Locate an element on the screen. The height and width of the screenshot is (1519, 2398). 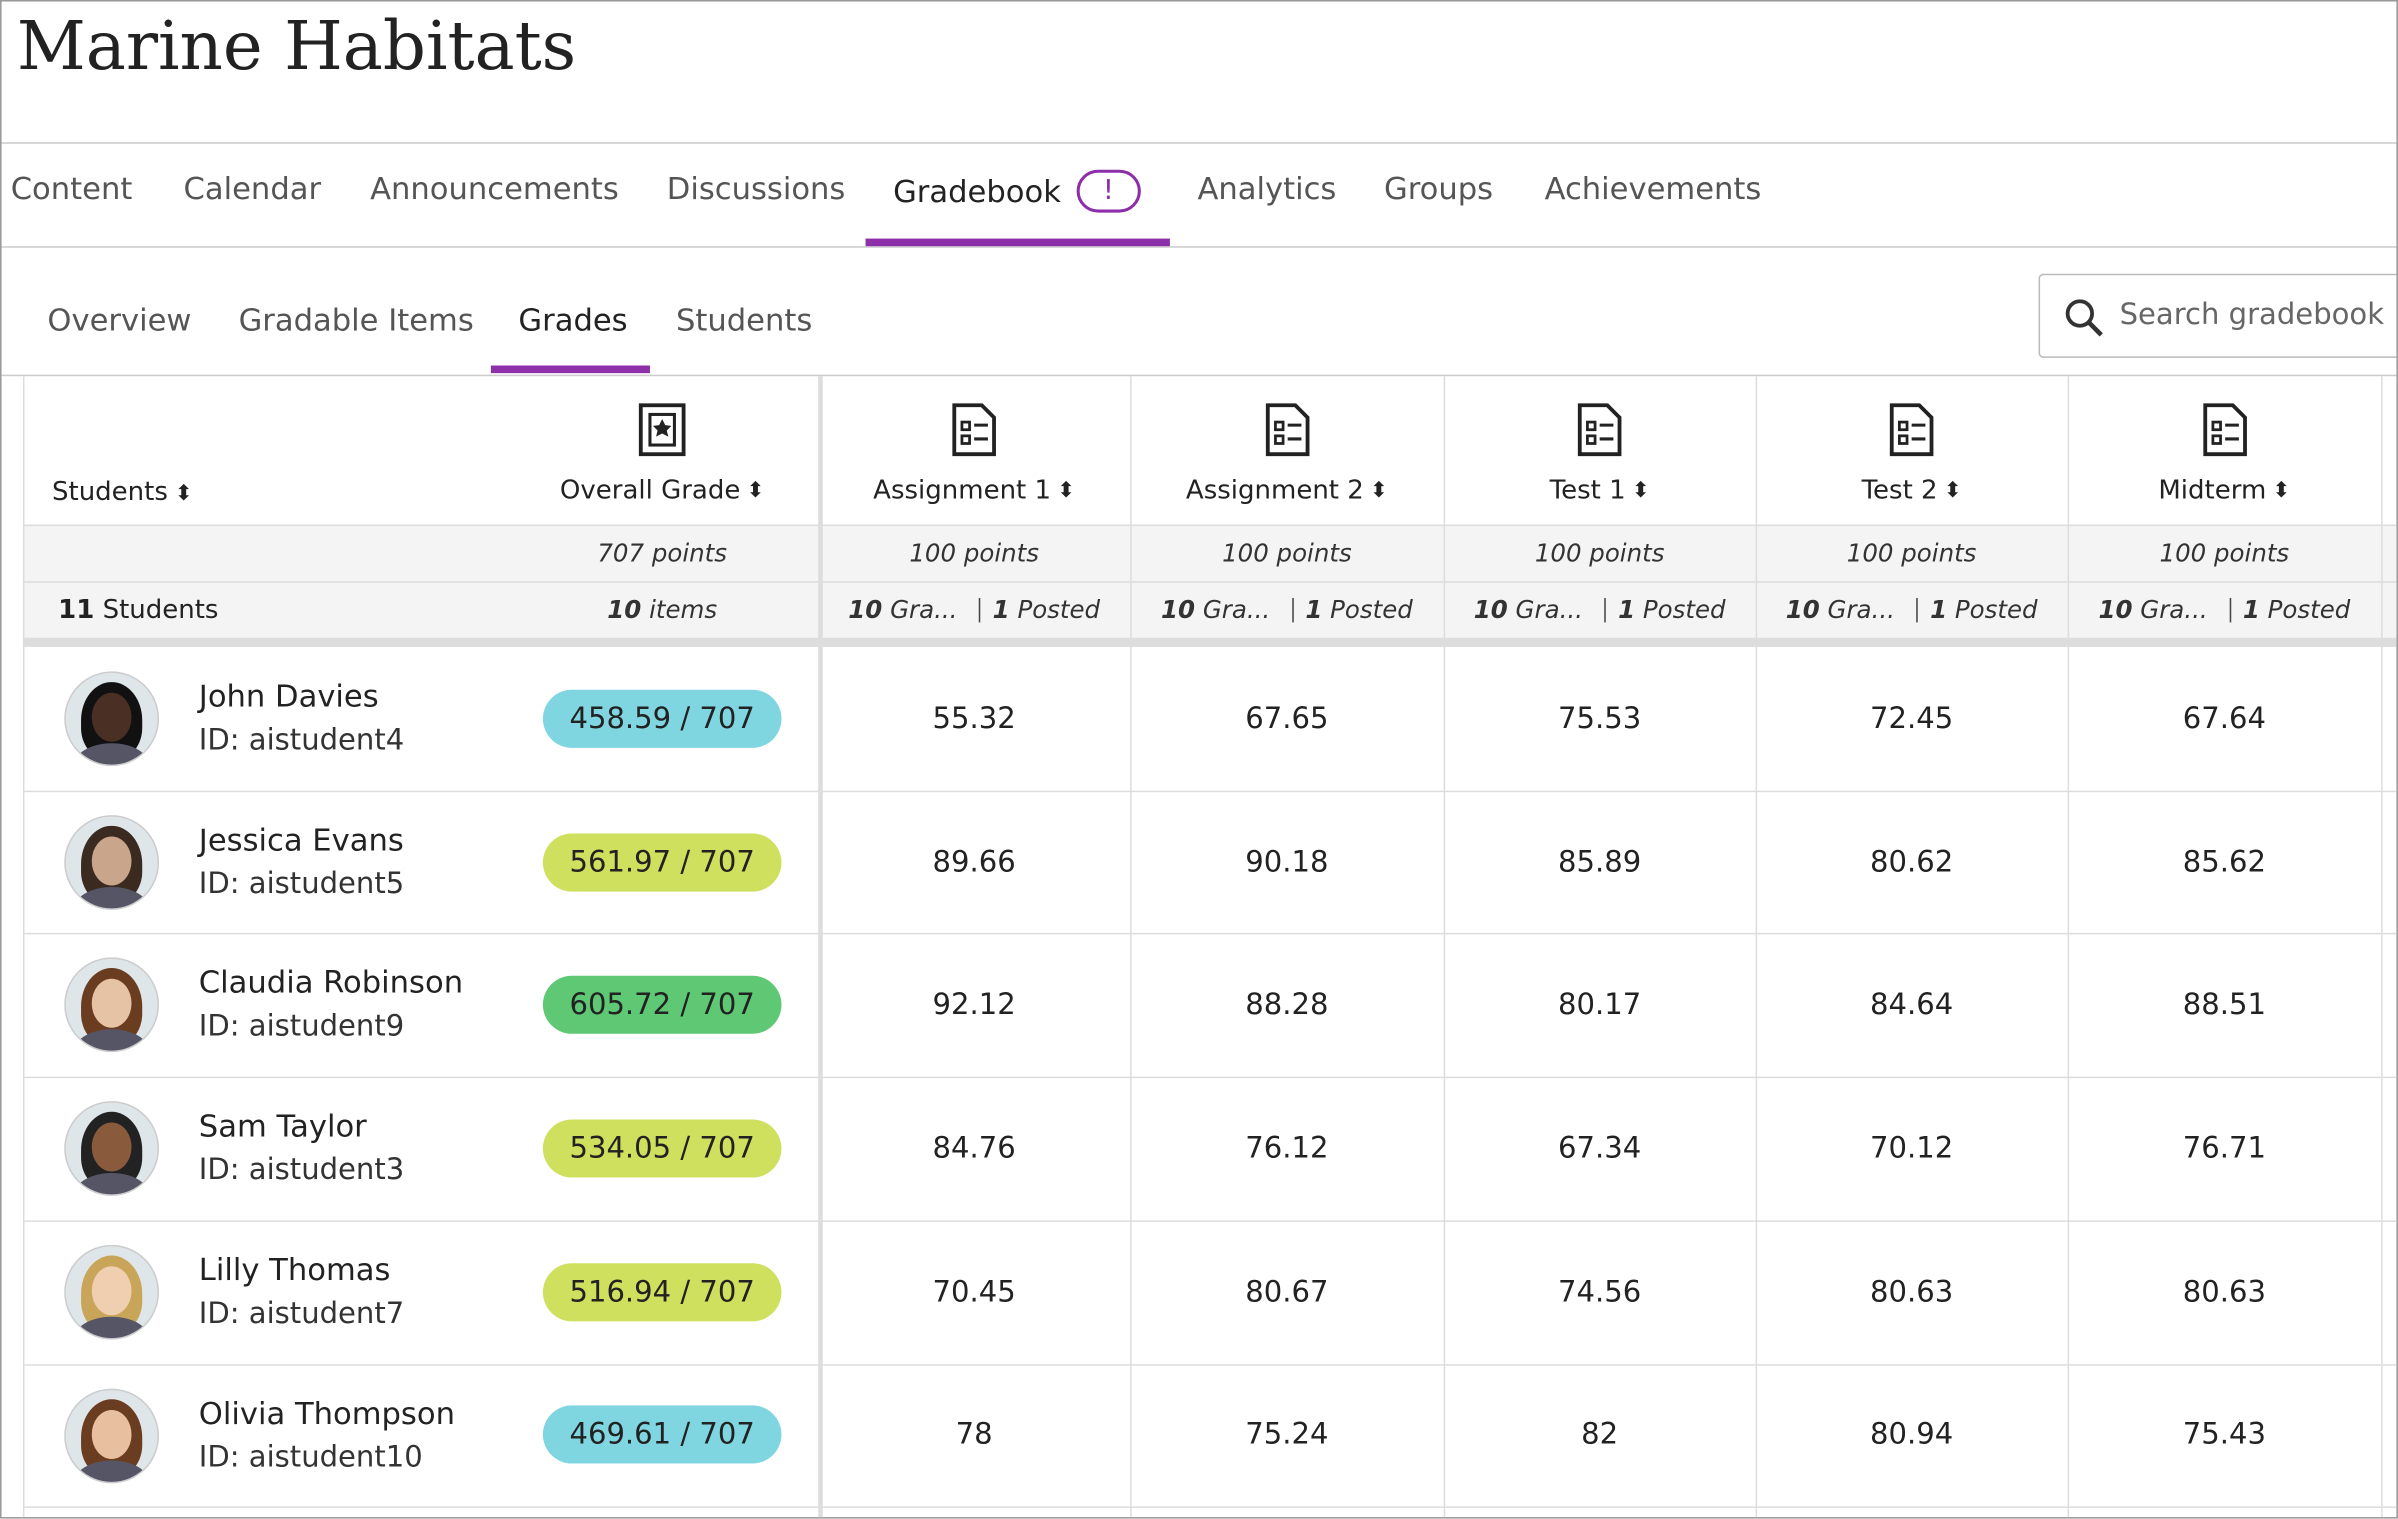
score: 67.64 is located at coordinates (2224, 718).